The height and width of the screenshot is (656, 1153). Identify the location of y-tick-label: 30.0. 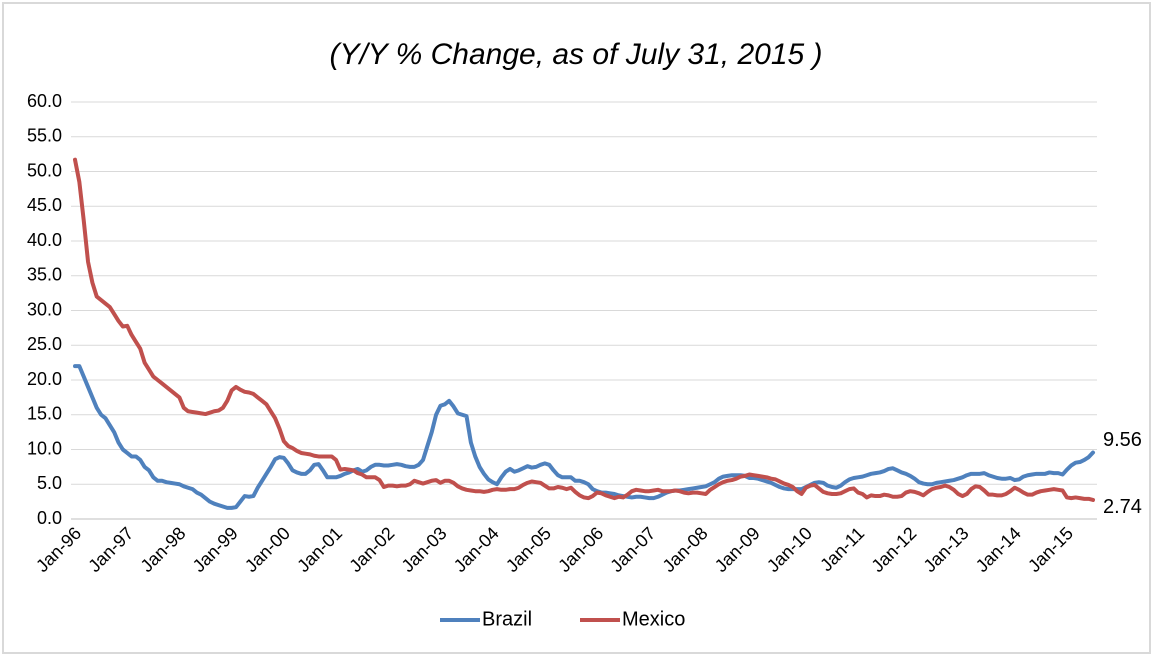
(44, 309).